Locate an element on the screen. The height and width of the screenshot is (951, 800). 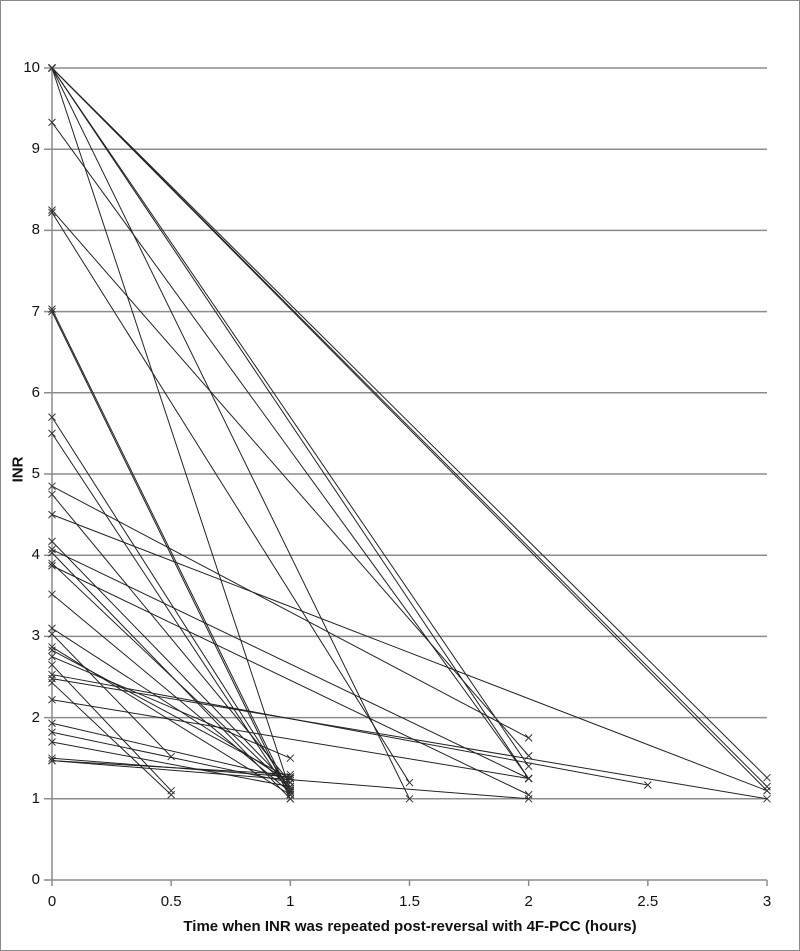
x-tick-label: 3 is located at coordinates (767, 901).